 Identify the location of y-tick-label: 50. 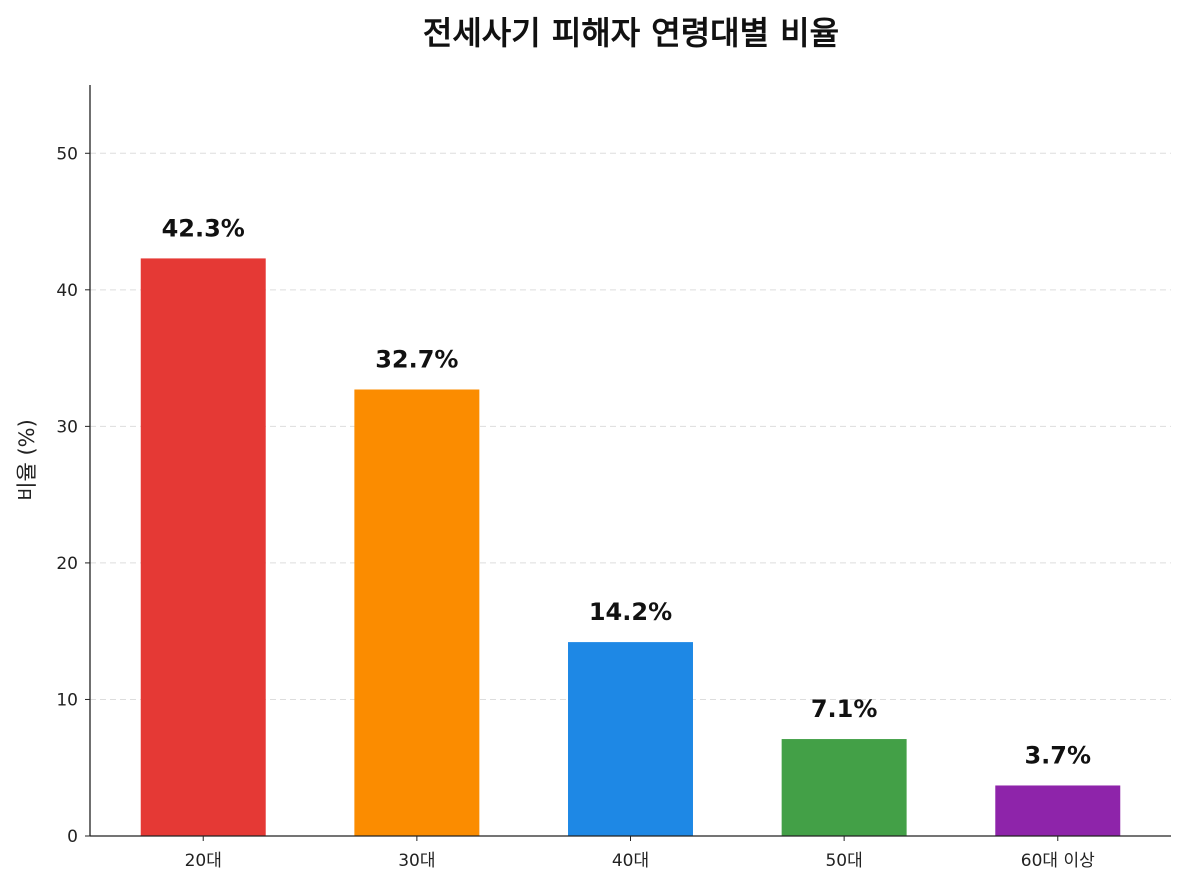
(67, 154).